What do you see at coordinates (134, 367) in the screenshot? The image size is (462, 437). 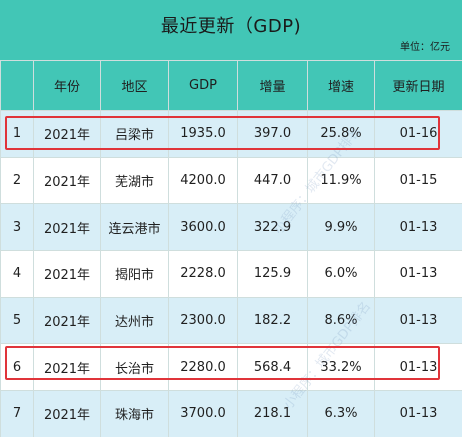 I see `cell-region: 长治市` at bounding box center [134, 367].